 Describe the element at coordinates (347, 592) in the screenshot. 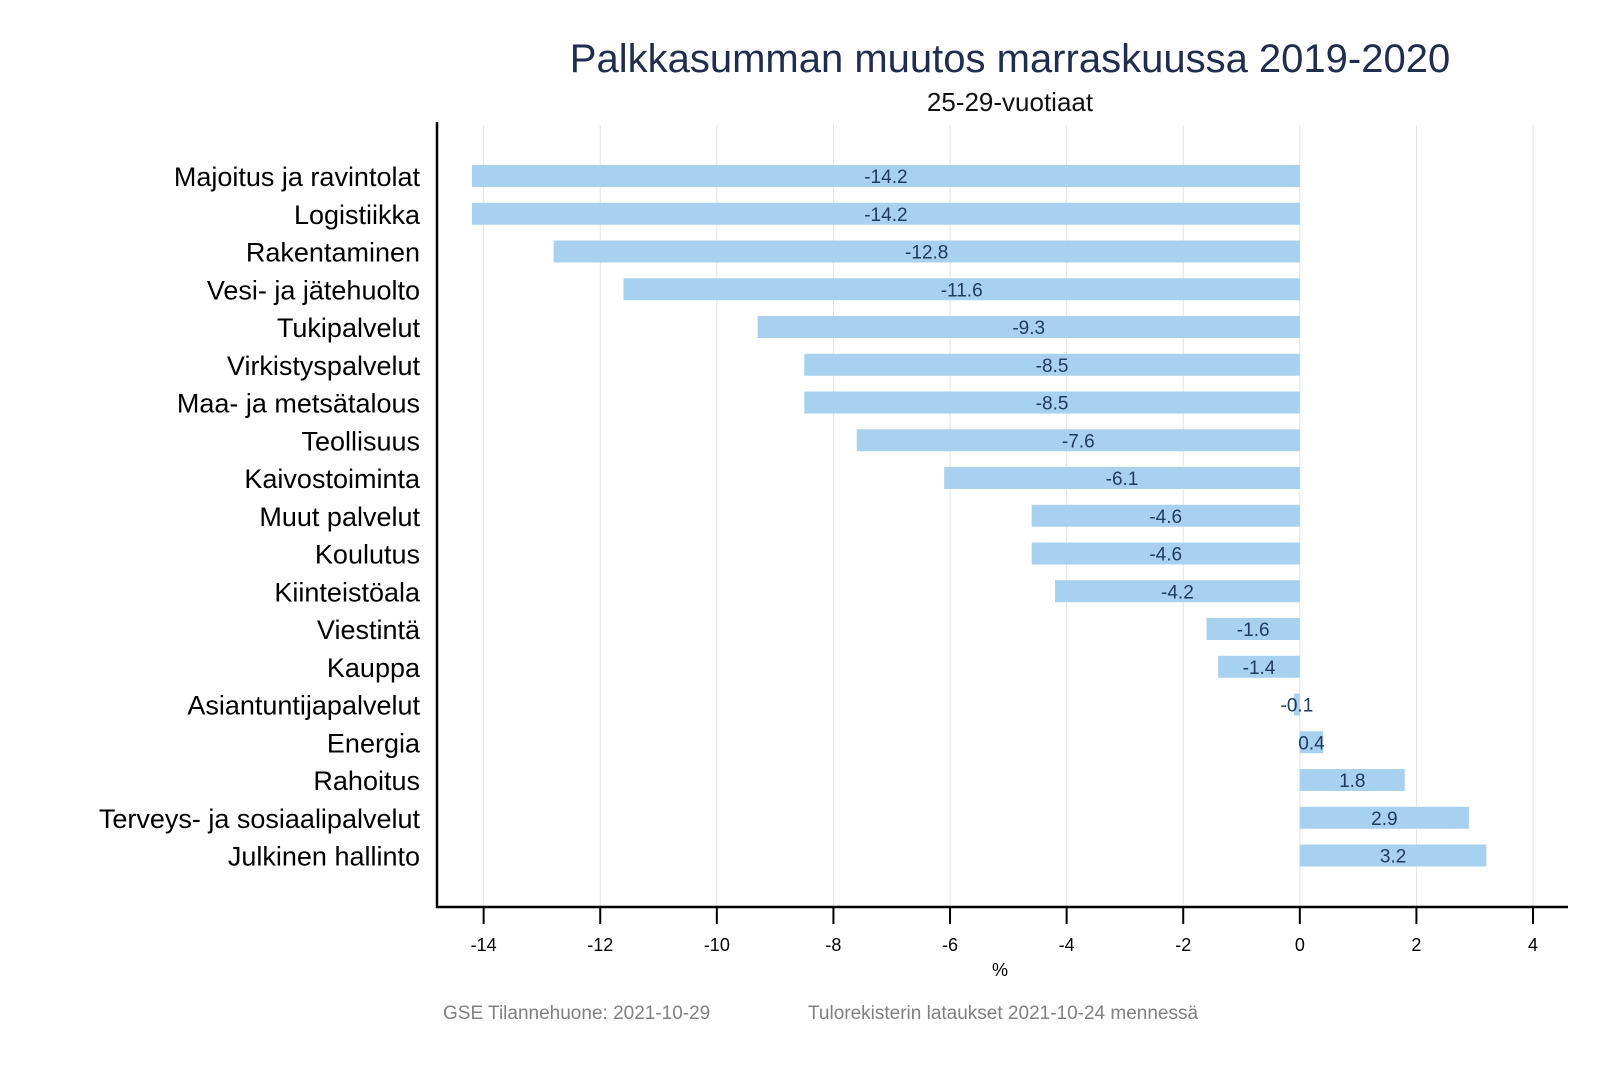

I see `category-label: Kiinteistöala` at that location.